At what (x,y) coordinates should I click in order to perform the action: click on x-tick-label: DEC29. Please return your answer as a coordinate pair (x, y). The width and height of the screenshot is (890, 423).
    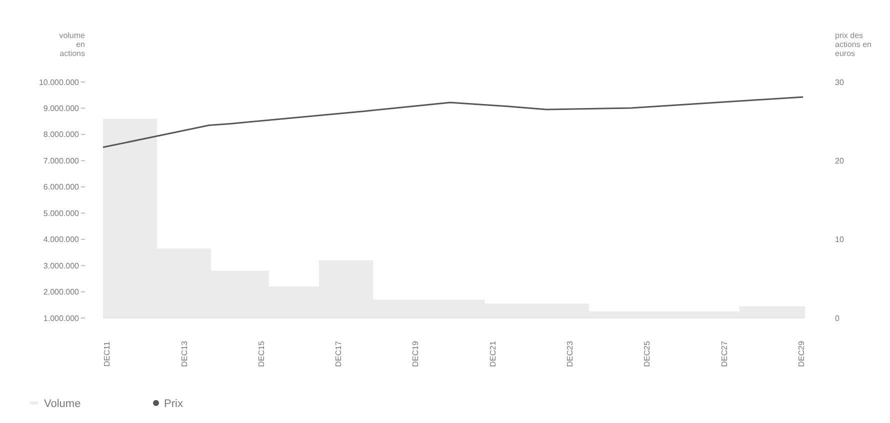
    Looking at the image, I should click on (801, 353).